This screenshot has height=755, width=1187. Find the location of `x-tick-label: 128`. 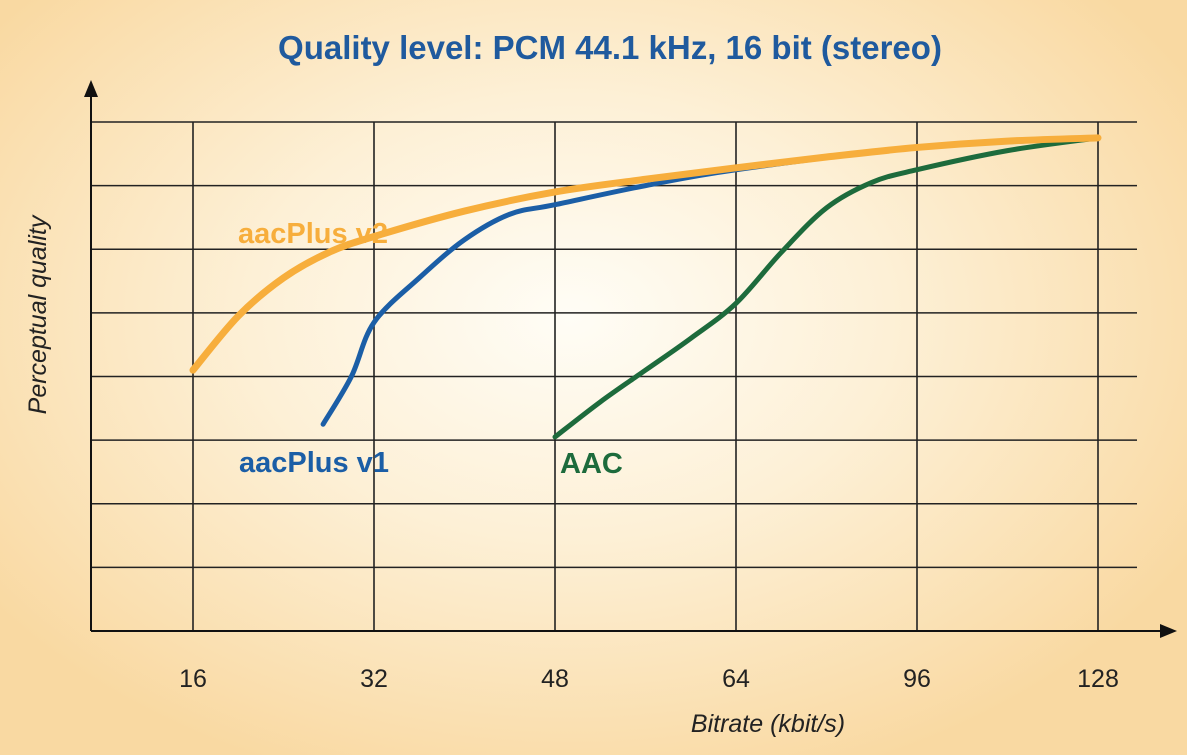

x-tick-label: 128 is located at coordinates (1098, 679).